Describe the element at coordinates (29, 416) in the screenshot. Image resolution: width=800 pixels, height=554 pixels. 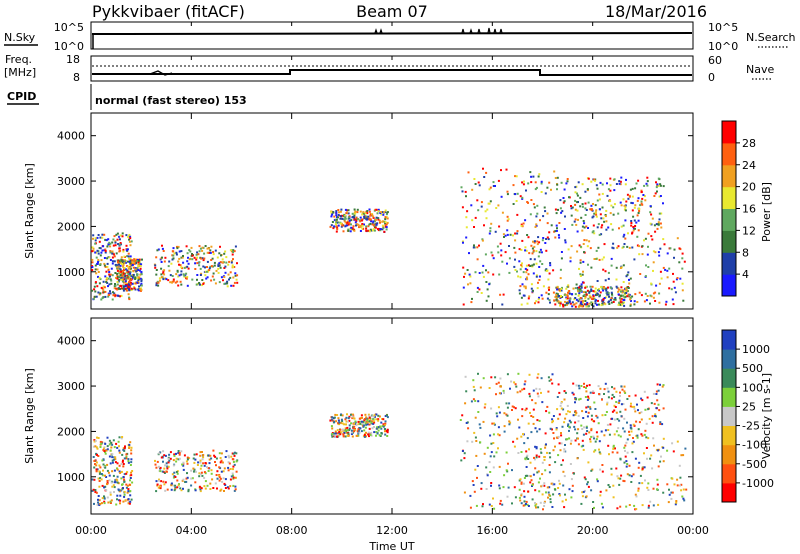
I see `velocity-ylabel: Slant Range [km]` at that location.